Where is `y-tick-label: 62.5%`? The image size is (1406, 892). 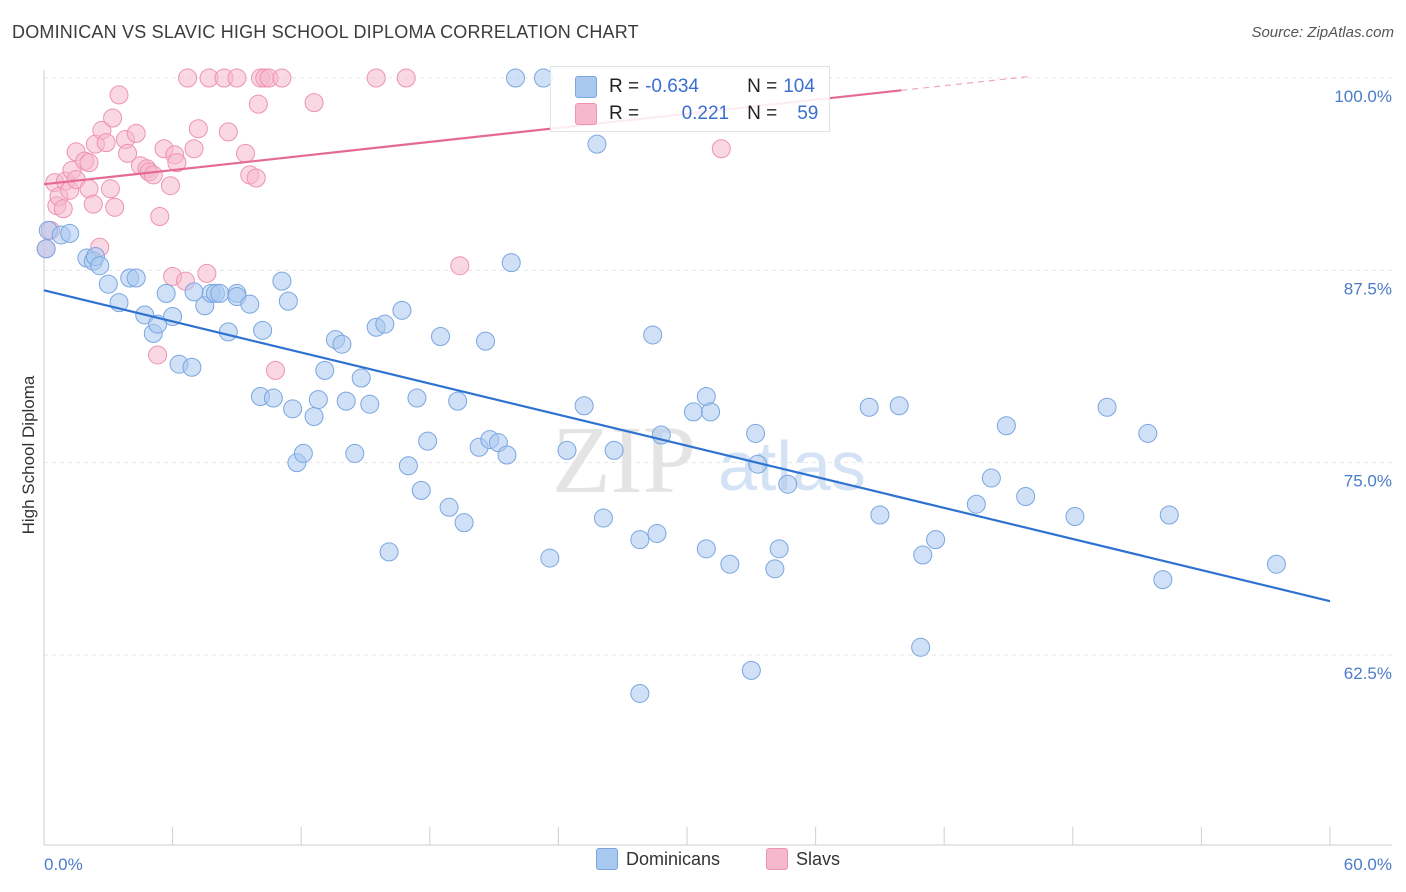
y-tick-label: 62.5% is located at coordinates (1368, 673).